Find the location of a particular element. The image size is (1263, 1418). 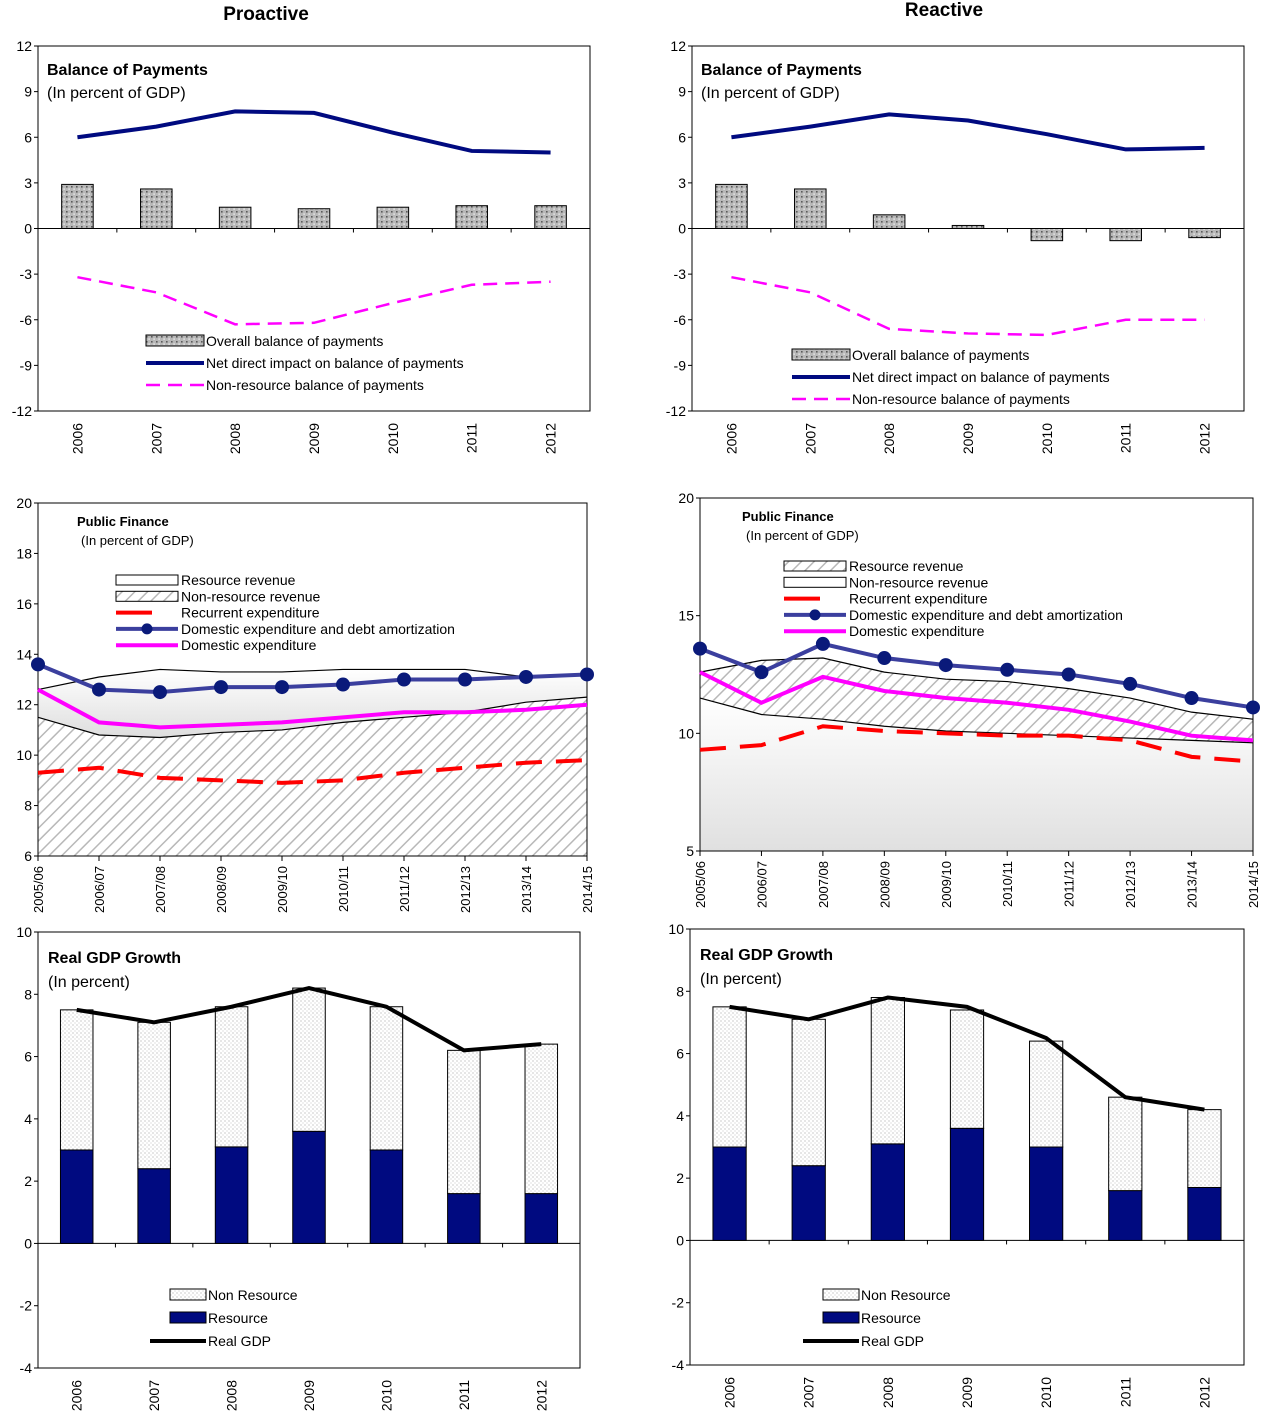

x-tick-label: 2009 is located at coordinates (309, 1395).